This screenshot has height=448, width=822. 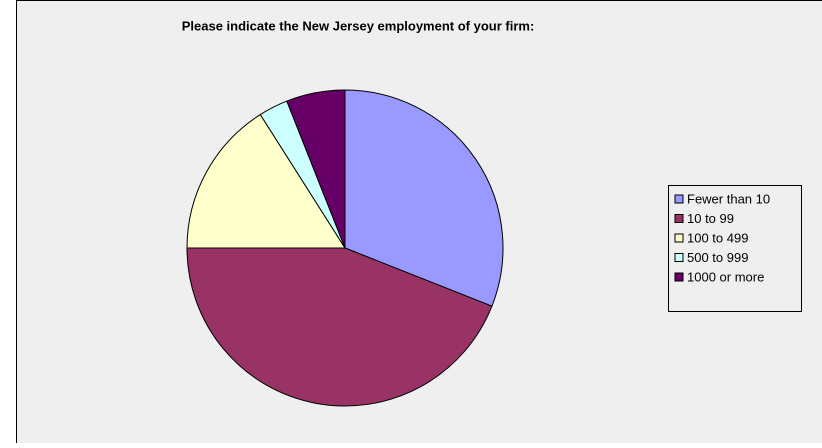 What do you see at coordinates (725, 276) in the screenshot?
I see `legend-label: 1000 or more` at bounding box center [725, 276].